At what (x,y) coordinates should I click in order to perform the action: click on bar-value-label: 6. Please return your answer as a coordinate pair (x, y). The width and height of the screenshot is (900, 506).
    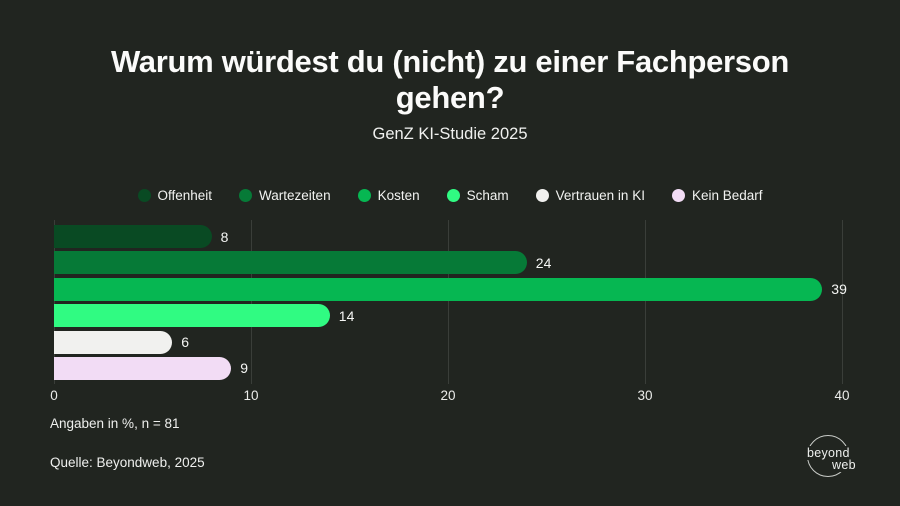
    Looking at the image, I should click on (185, 342).